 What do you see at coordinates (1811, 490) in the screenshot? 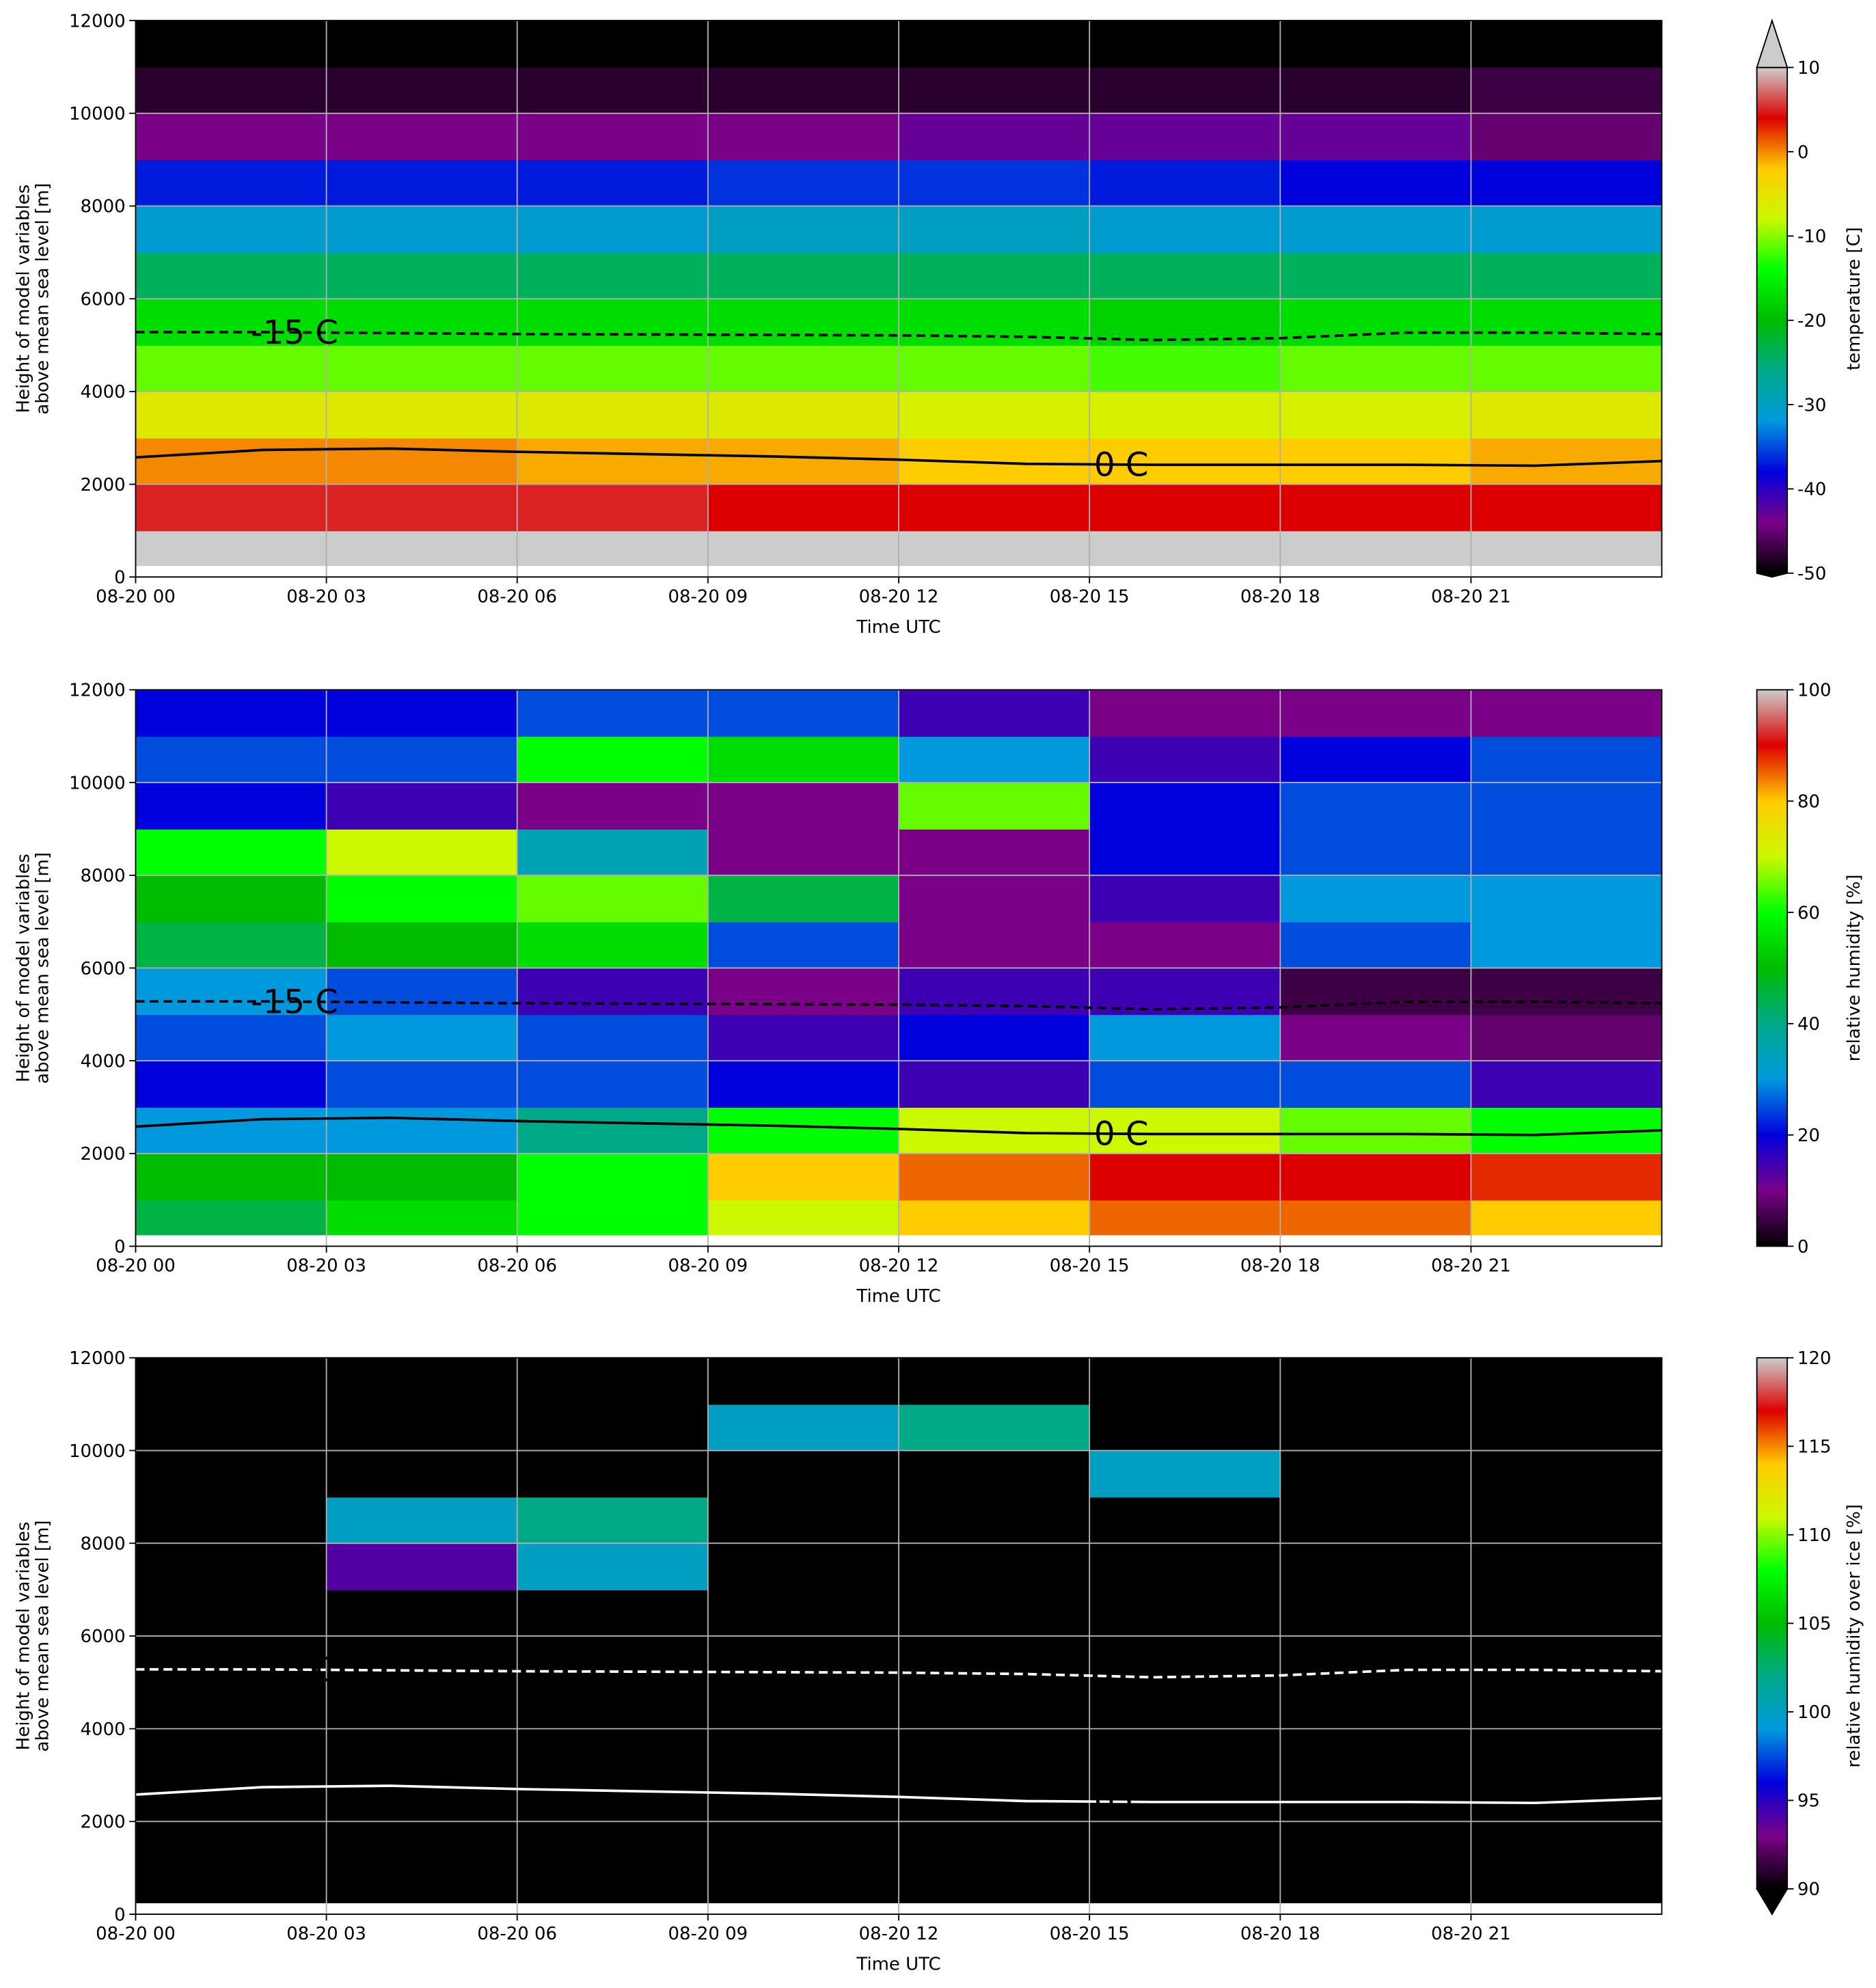
I see `colorbar-tick-label: -40` at bounding box center [1811, 490].